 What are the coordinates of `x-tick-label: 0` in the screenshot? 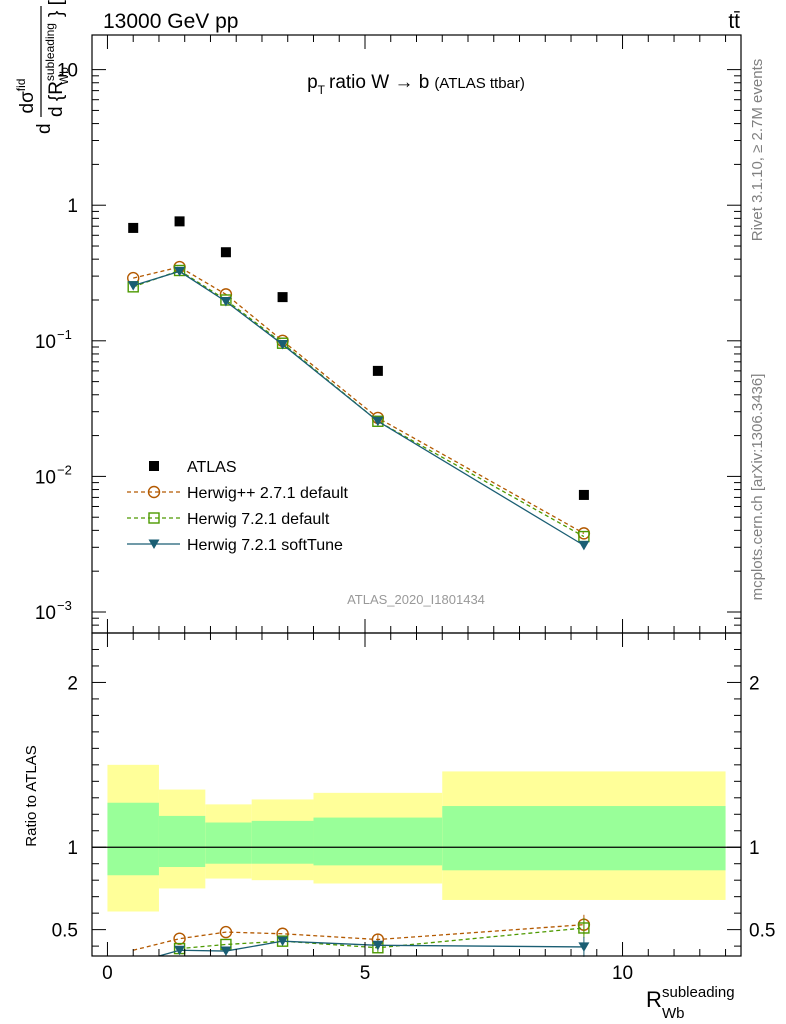 It's located at (107, 973).